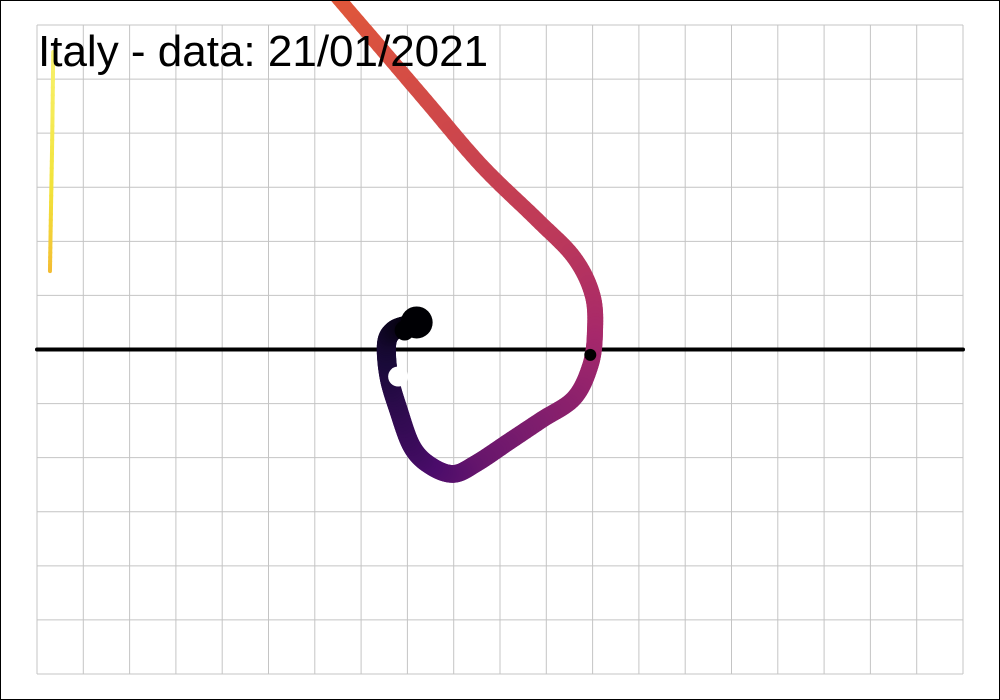 This screenshot has height=700, width=1000. What do you see at coordinates (404, 330) in the screenshot?
I see `series-end-point-tail` at bounding box center [404, 330].